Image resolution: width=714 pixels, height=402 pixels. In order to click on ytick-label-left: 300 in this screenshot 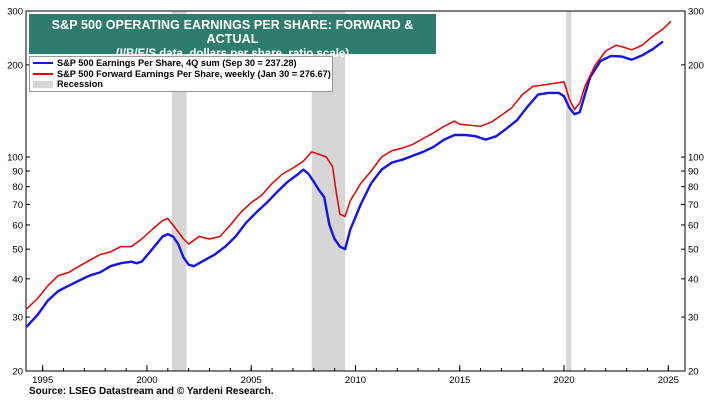, I will do `click(15, 12)`.